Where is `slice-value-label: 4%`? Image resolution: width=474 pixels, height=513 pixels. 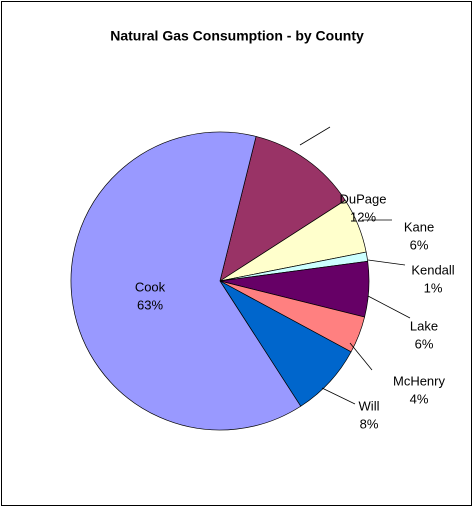
slice-value-label: 4% is located at coordinates (419, 398).